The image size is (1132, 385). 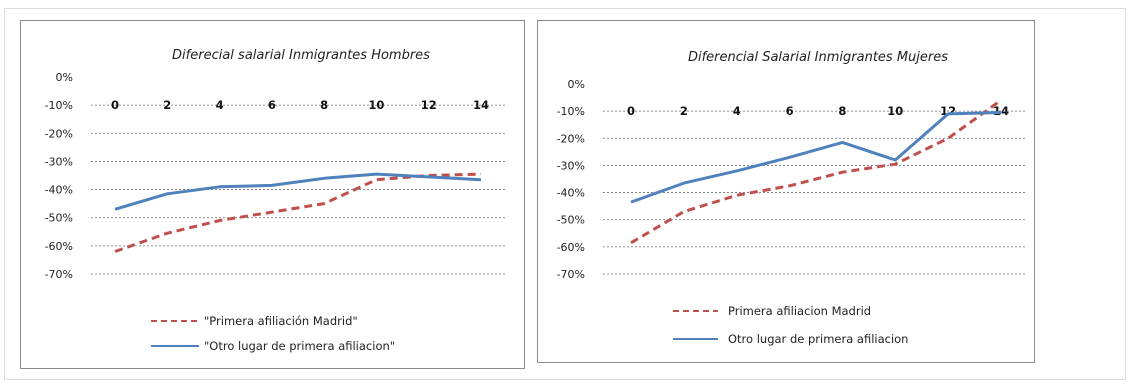 What do you see at coordinates (799, 311) in the screenshot?
I see `legend-label-0: Primera afiliacion Madrid` at bounding box center [799, 311].